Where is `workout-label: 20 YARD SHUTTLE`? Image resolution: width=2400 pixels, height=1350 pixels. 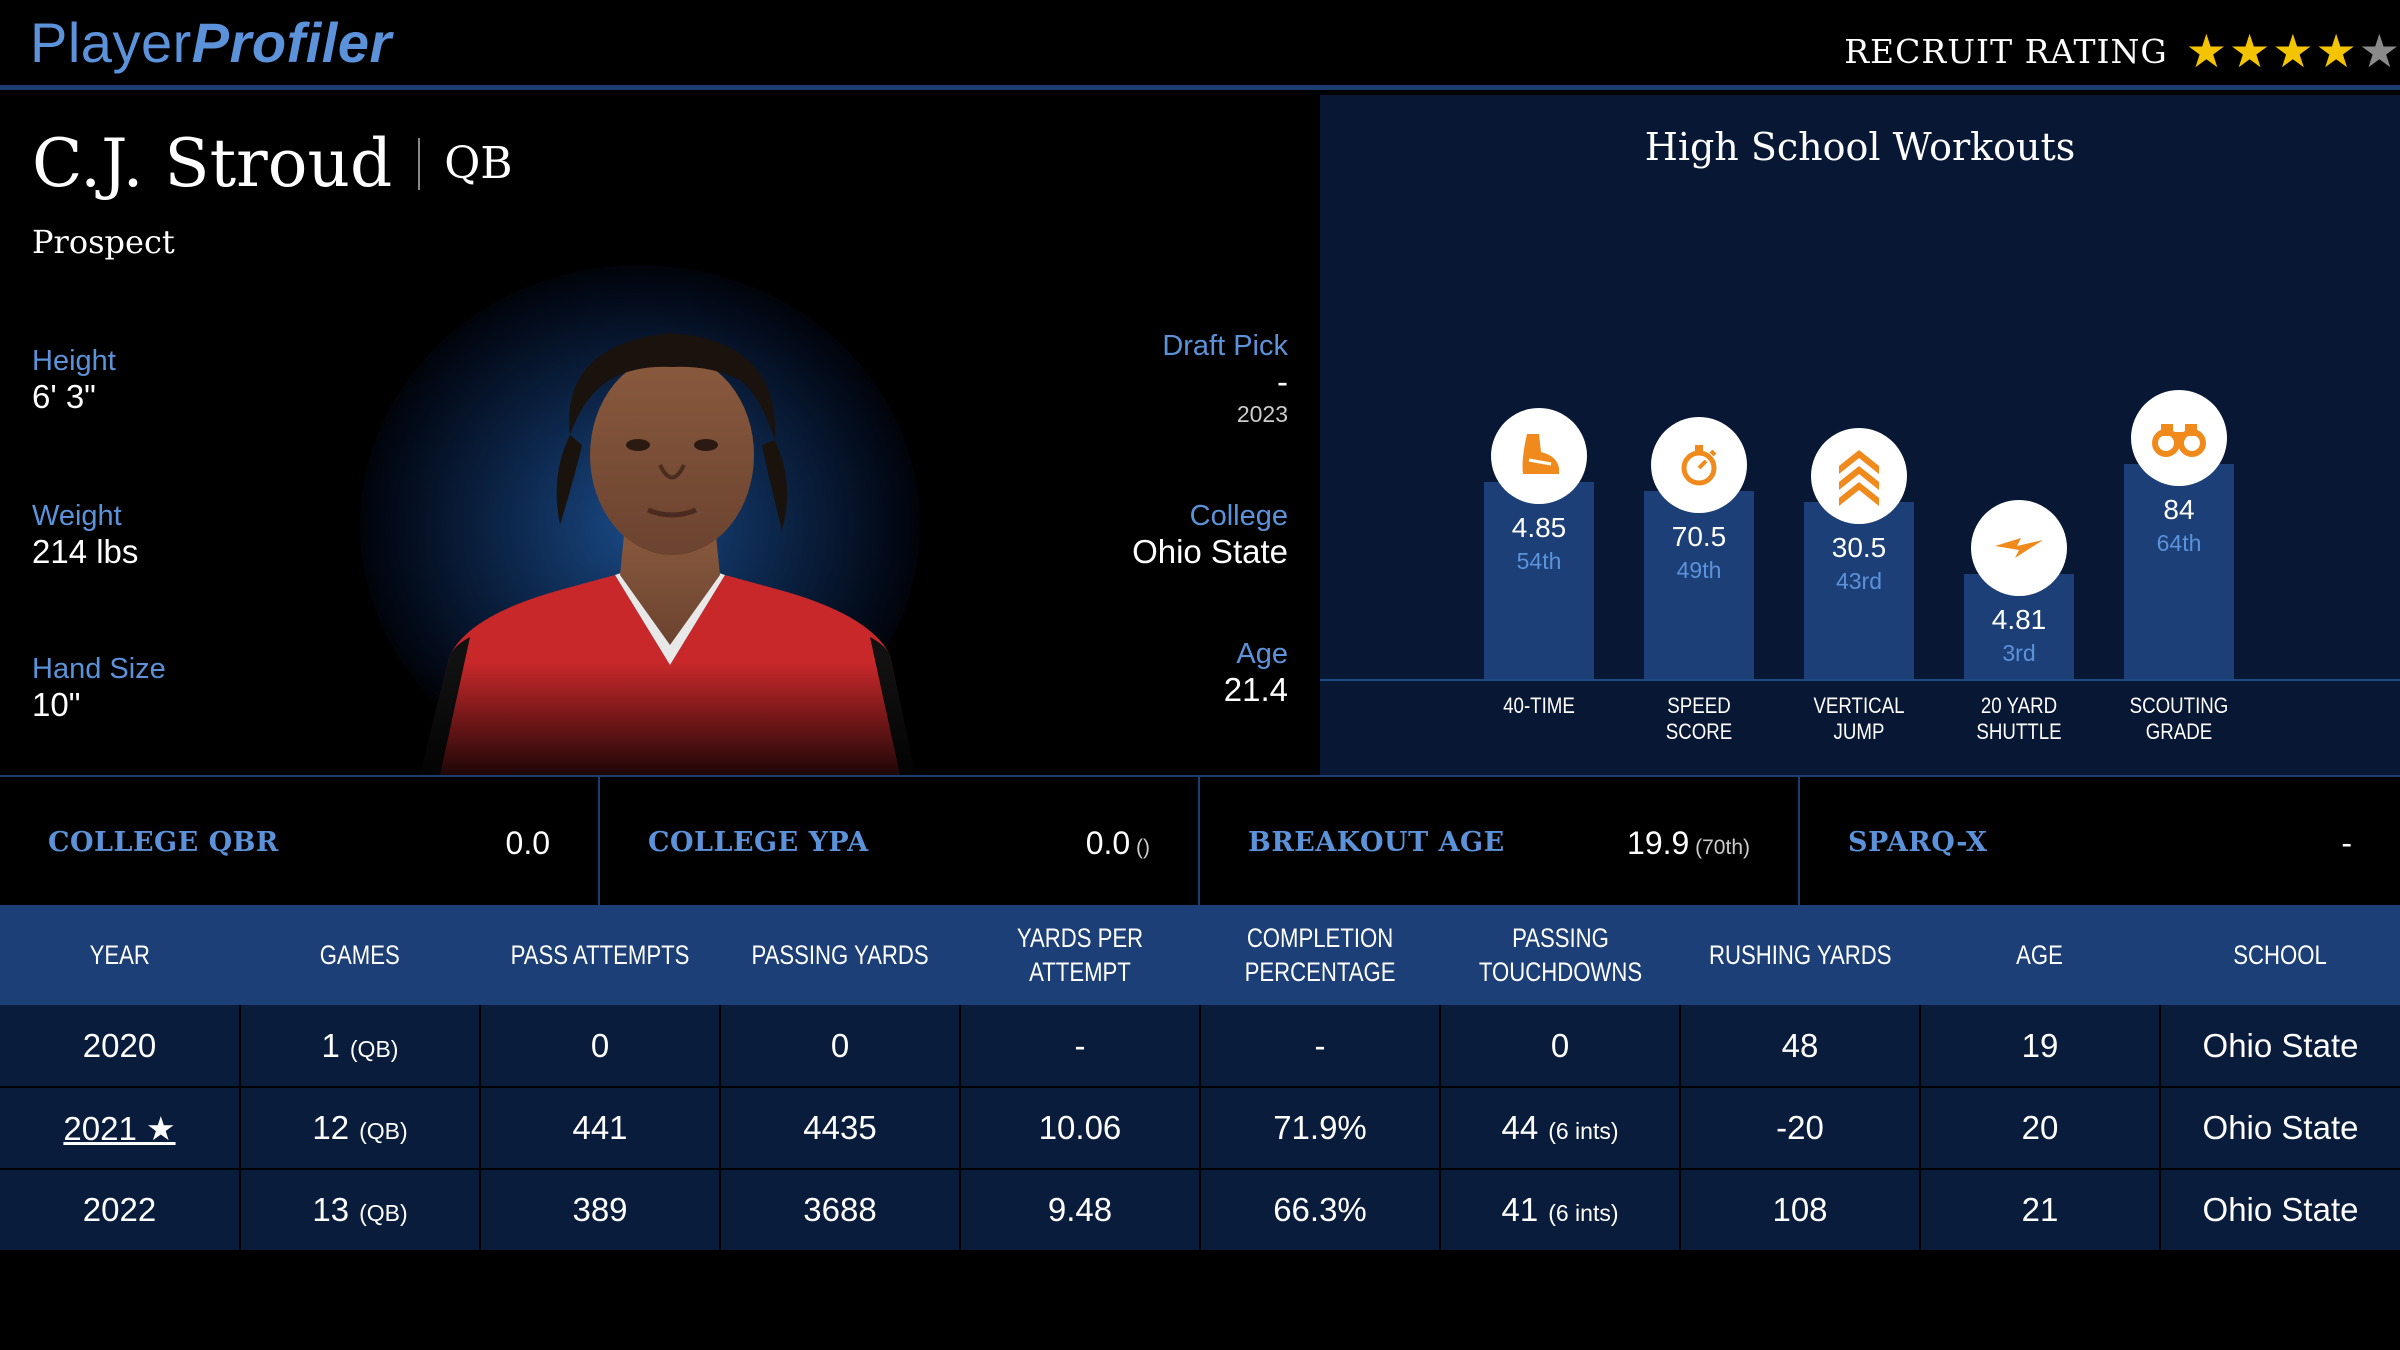
workout-label: 20 YARD SHUTTLE is located at coordinates (2019, 719).